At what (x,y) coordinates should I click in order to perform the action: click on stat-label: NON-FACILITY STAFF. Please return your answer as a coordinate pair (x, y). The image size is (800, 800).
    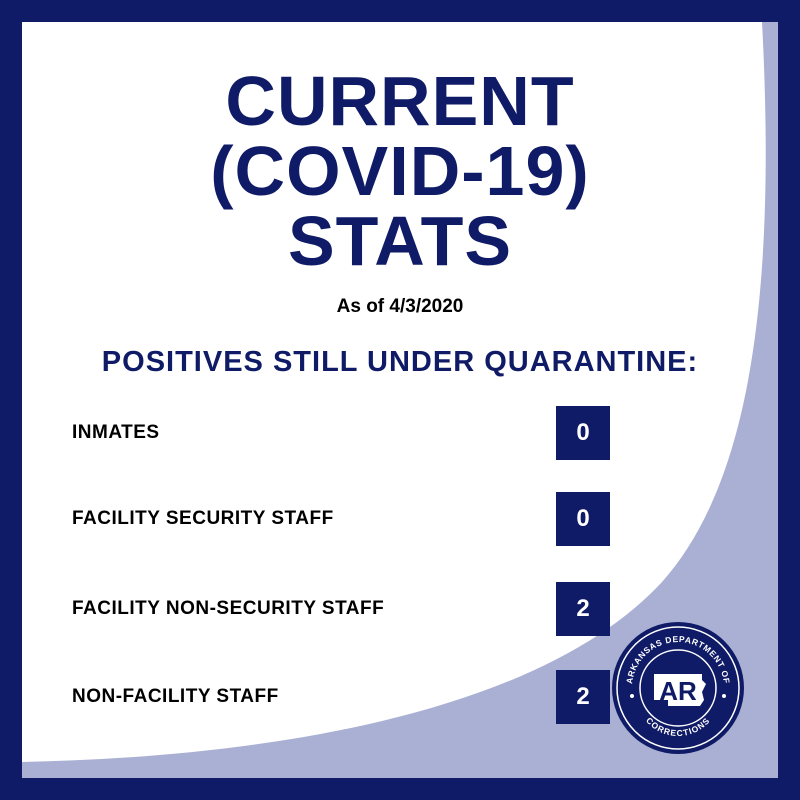
    Looking at the image, I should click on (175, 696).